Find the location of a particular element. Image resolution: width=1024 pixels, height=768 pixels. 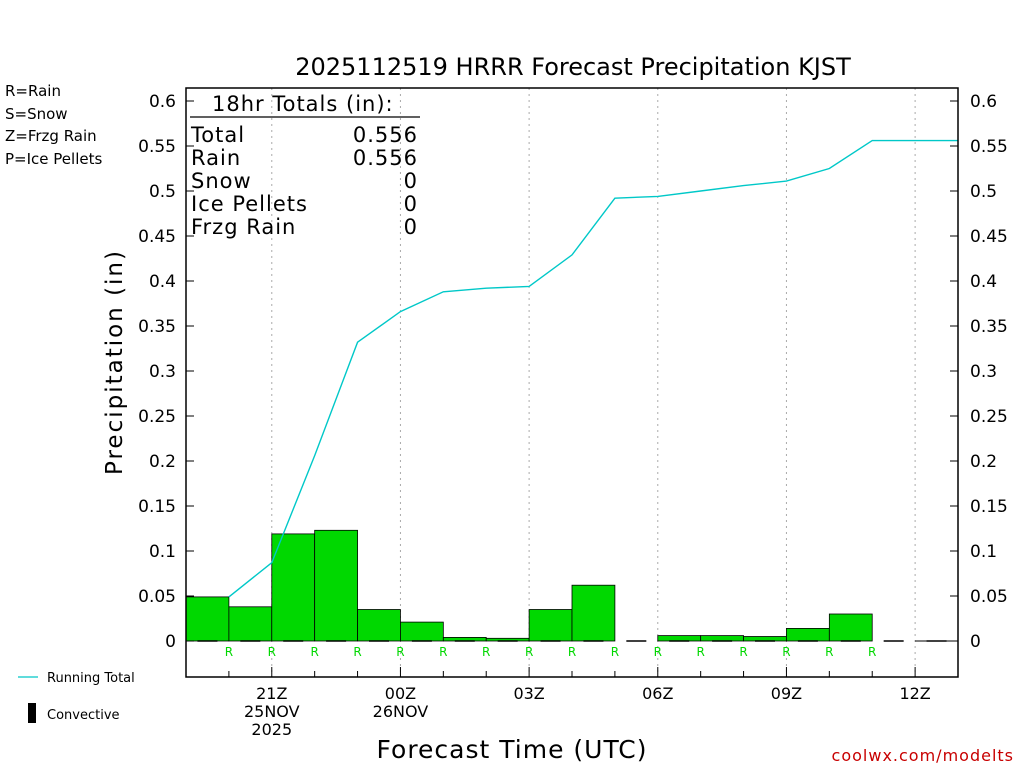

y-tick-label-right: 0.35 is located at coordinates (989, 327).